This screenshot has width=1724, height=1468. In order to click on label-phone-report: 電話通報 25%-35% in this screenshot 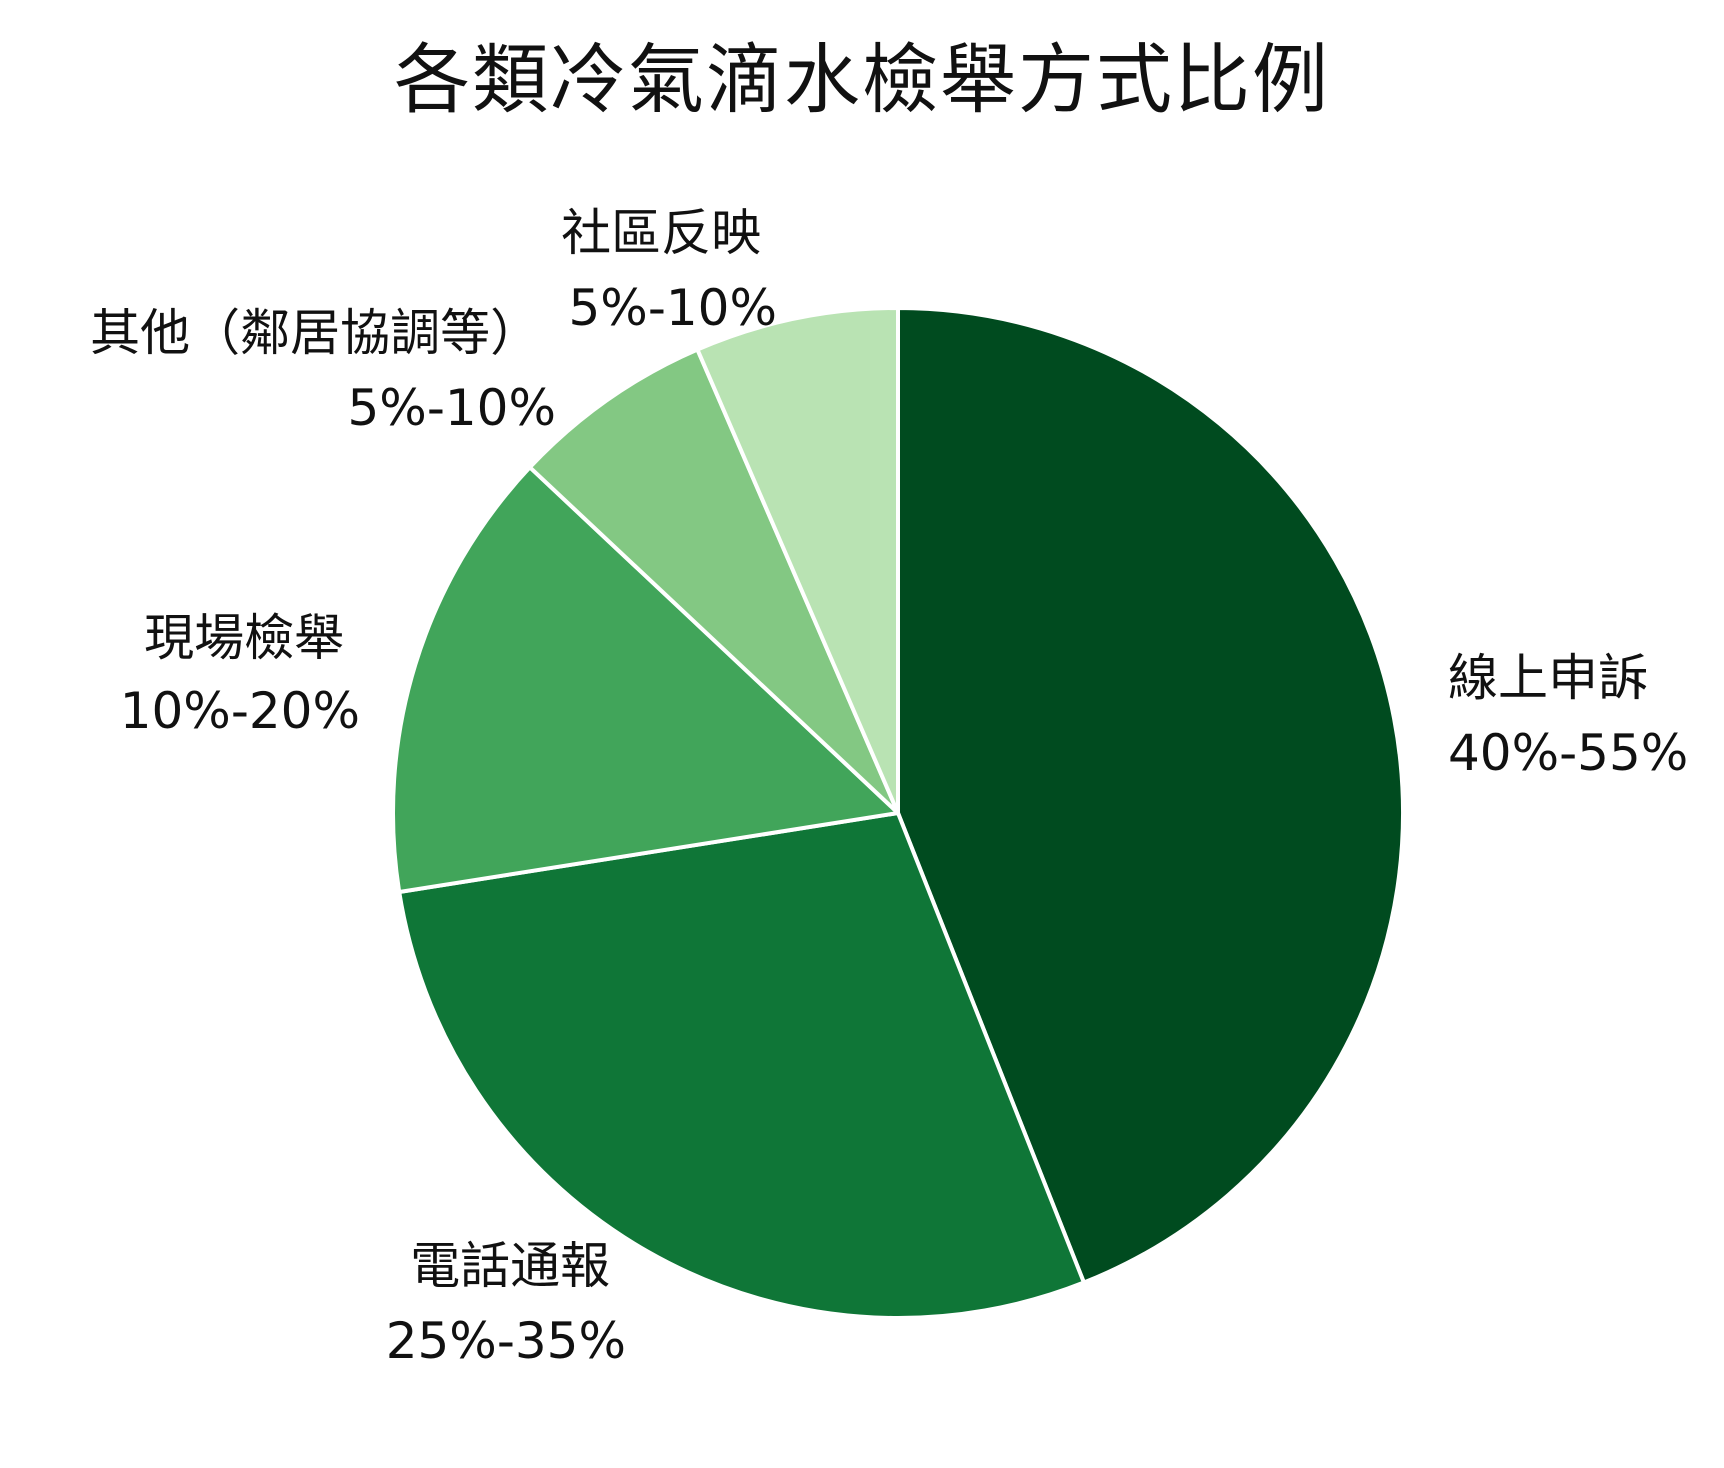, I will do `click(506, 1303)`.